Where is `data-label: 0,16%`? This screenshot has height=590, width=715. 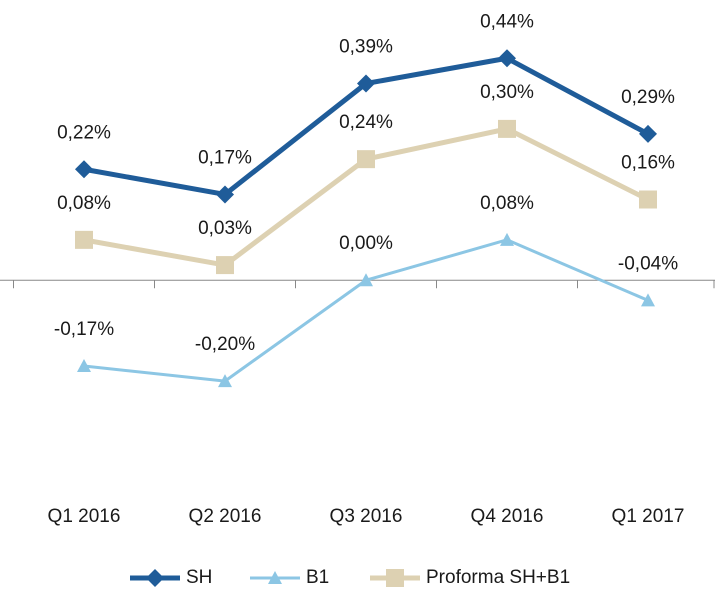
data-label: 0,16% is located at coordinates (648, 163).